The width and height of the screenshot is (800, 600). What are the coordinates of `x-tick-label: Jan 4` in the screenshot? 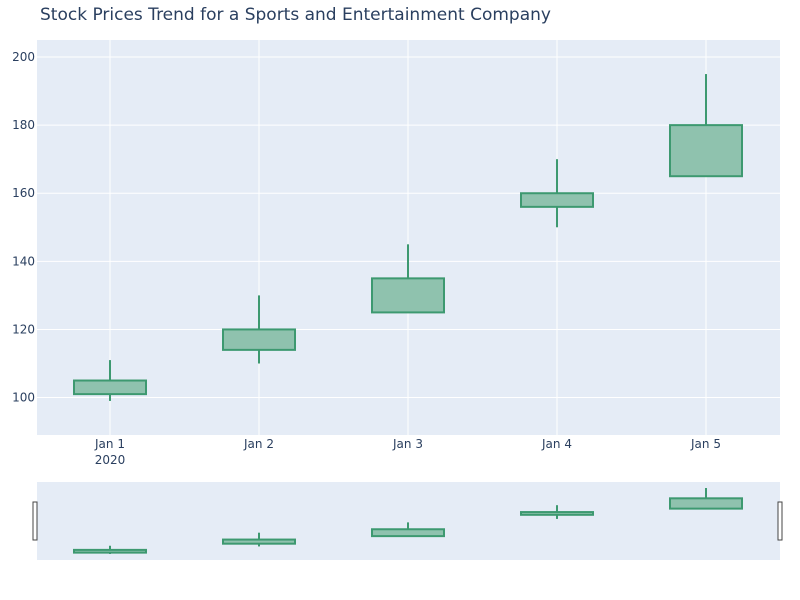 It's located at (556, 444).